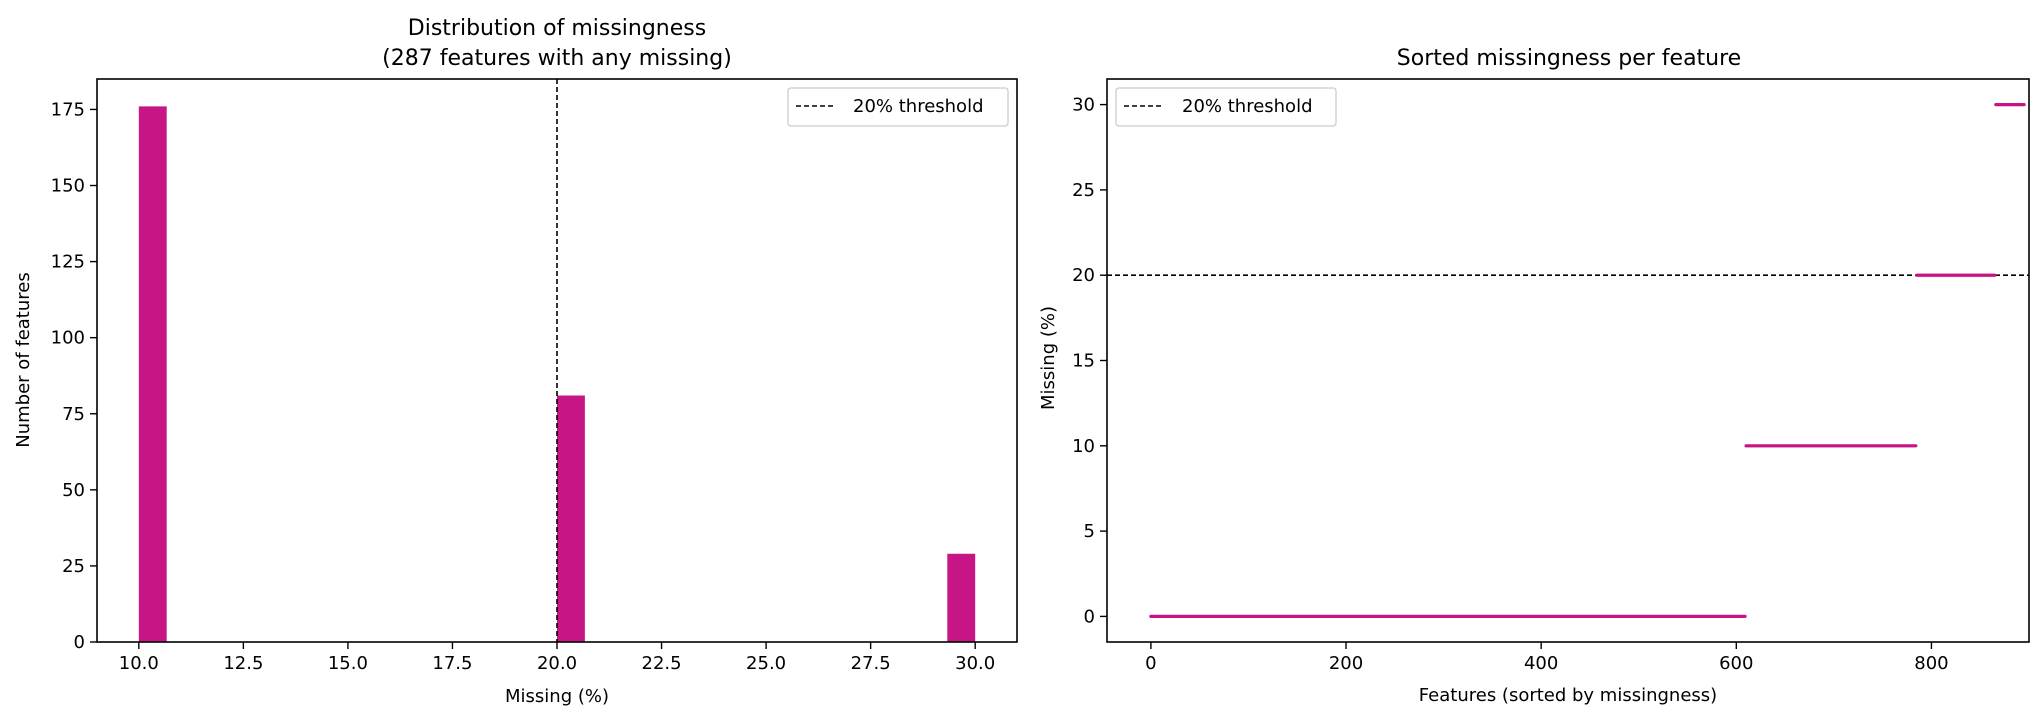  I want to click on chart1-y-tick-label: 0, so click(79, 642).